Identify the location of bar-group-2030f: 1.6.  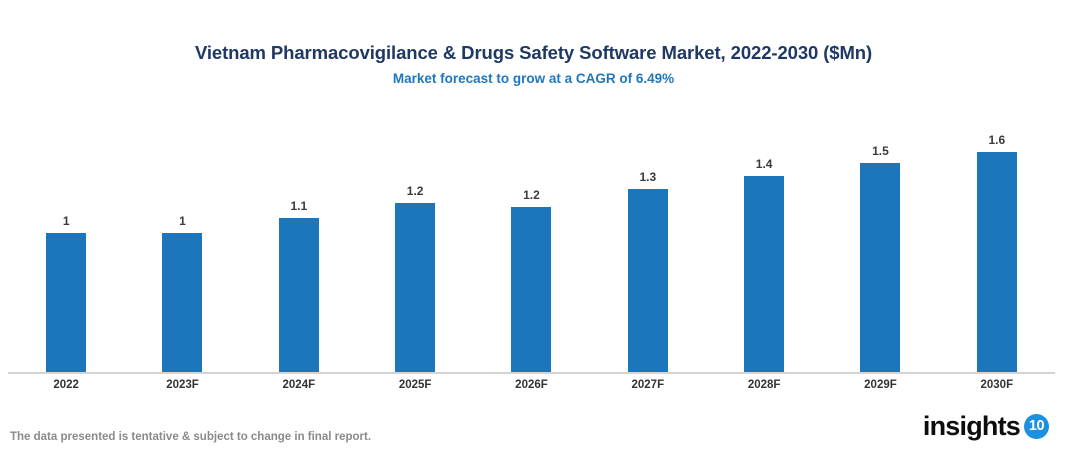
(997, 245).